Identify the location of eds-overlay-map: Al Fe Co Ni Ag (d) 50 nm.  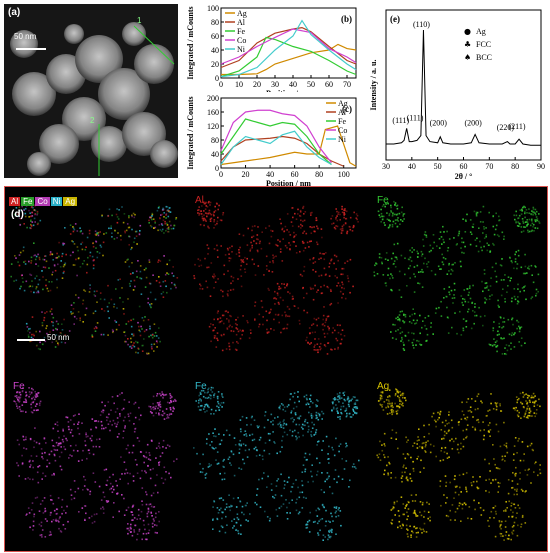
(93, 275).